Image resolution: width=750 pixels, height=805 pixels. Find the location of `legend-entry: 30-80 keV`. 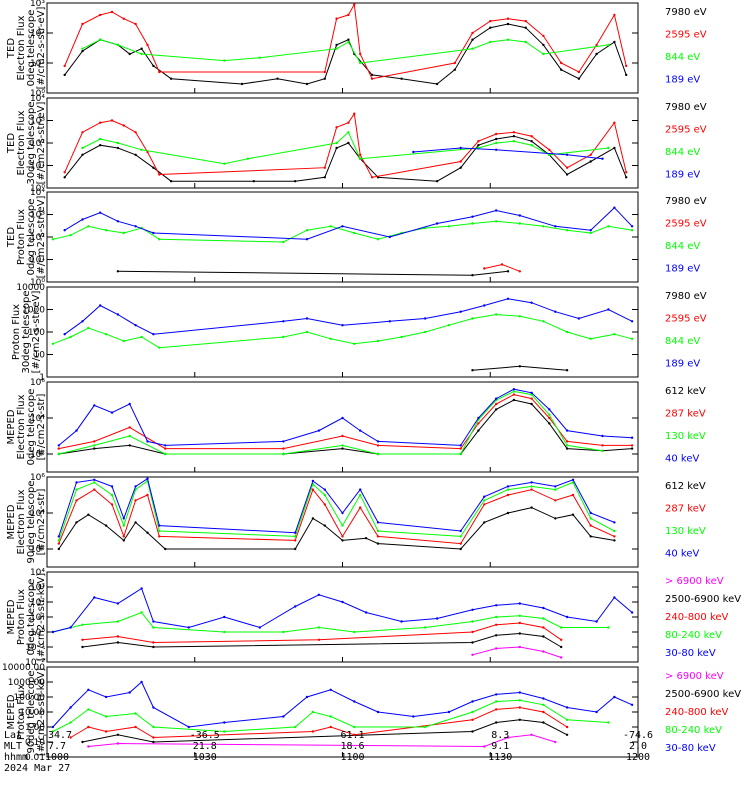

legend-entry: 30-80 keV is located at coordinates (690, 748).